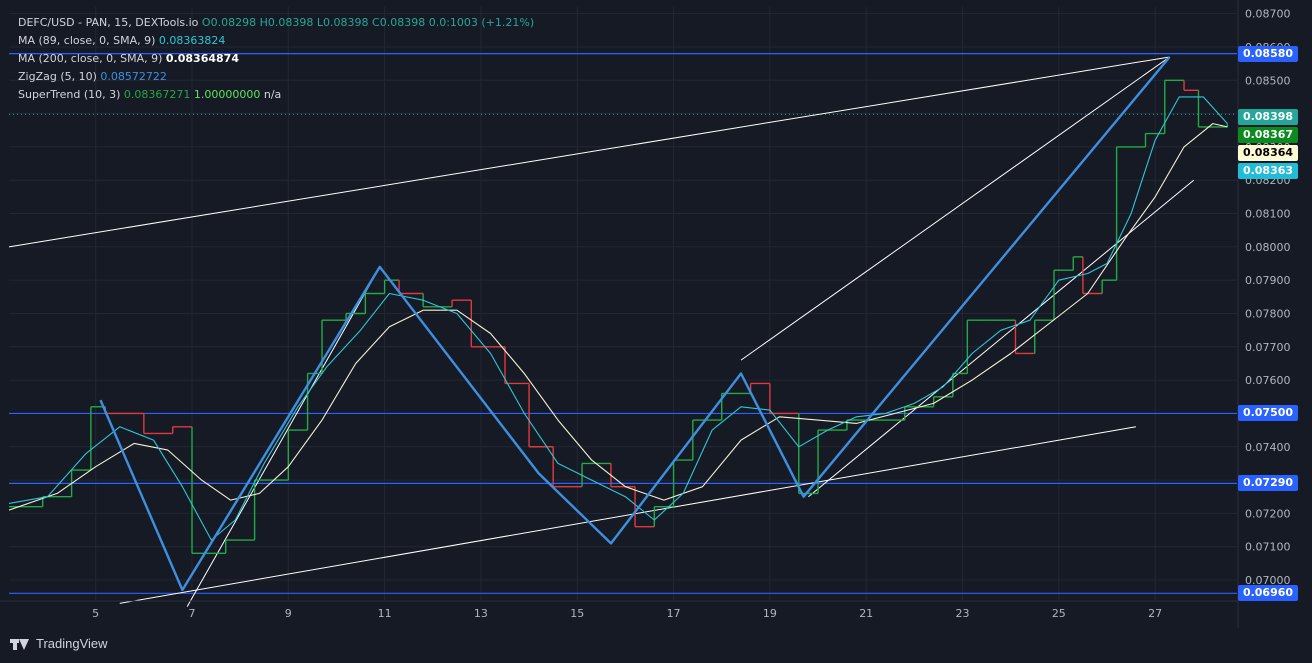 Image resolution: width=1312 pixels, height=663 pixels. What do you see at coordinates (72, 643) in the screenshot?
I see `tradingview-brand: TradingView` at bounding box center [72, 643].